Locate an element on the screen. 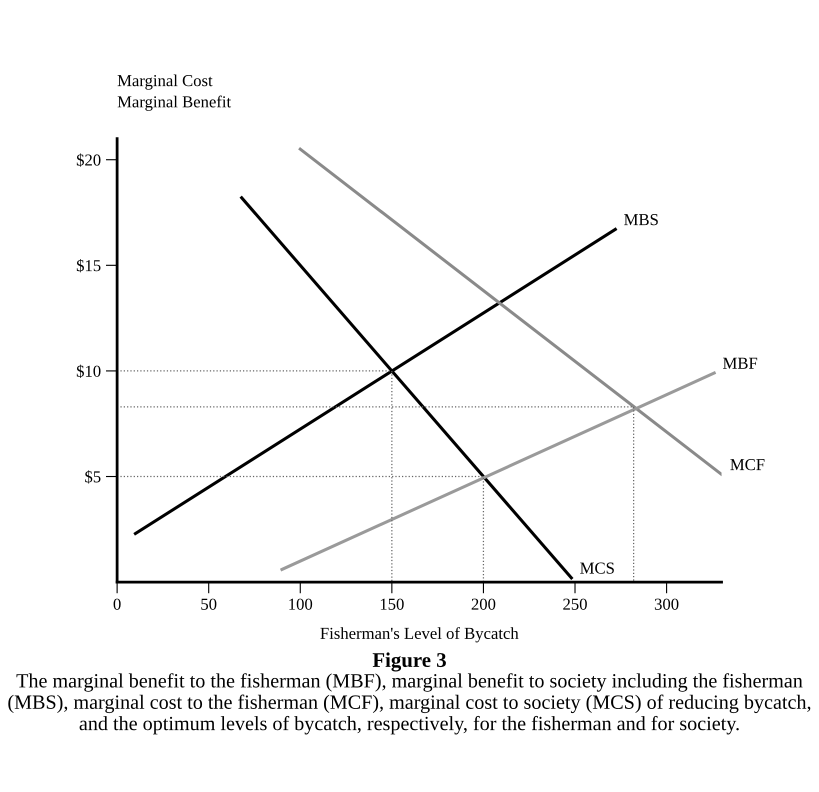  series-label: MBS is located at coordinates (641, 220).